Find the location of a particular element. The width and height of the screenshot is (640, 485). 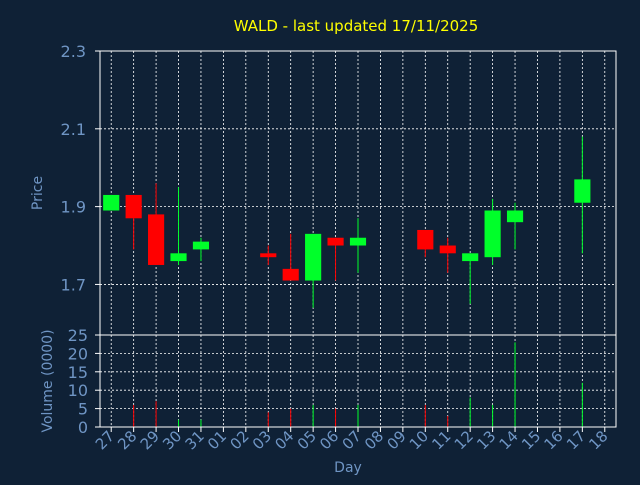

x-axis-label: Day is located at coordinates (348, 468).